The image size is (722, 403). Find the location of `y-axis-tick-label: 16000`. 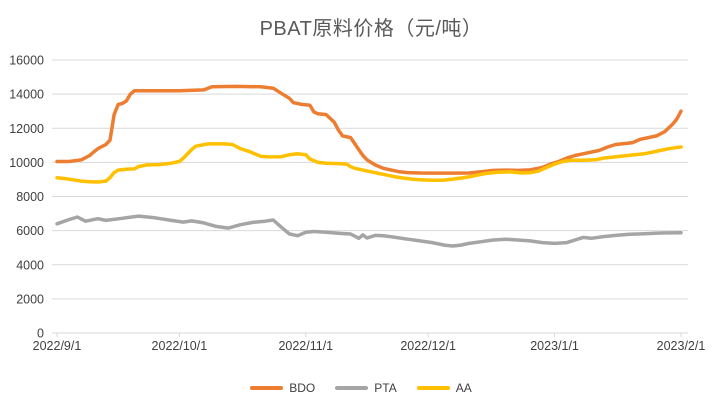

y-axis-tick-label: 16000 is located at coordinates (26, 61).